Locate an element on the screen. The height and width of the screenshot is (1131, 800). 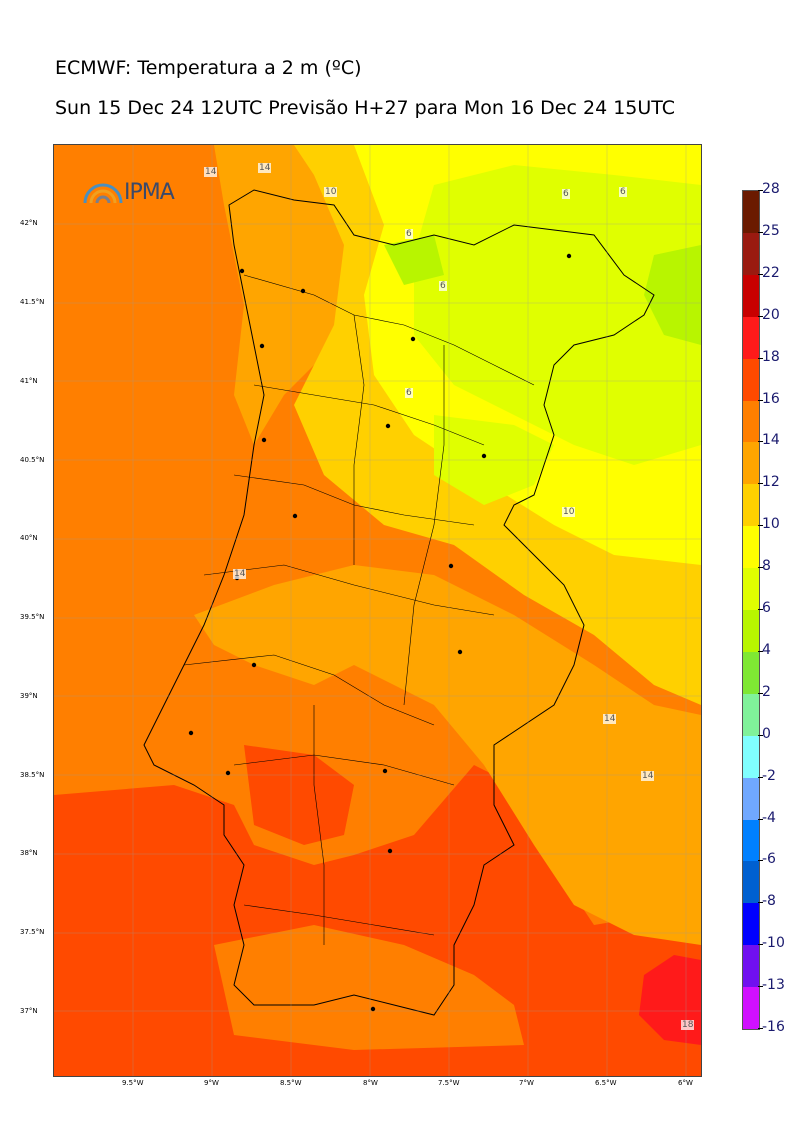
colorbar-label: 12 is located at coordinates (771, 482).